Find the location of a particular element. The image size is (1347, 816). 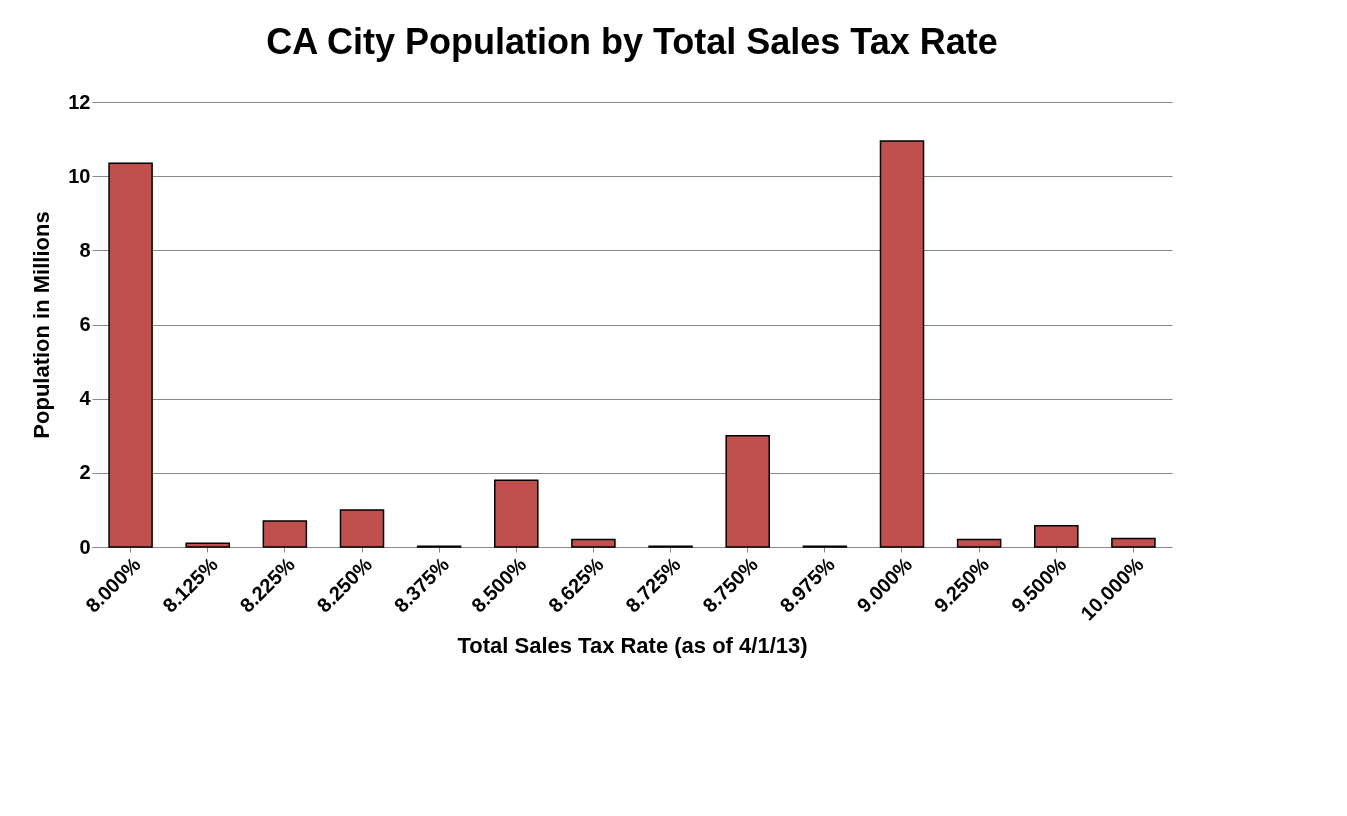

x-axis-title: Total Sales Tax Rate (as of 4/1/13) is located at coordinates (632, 646).